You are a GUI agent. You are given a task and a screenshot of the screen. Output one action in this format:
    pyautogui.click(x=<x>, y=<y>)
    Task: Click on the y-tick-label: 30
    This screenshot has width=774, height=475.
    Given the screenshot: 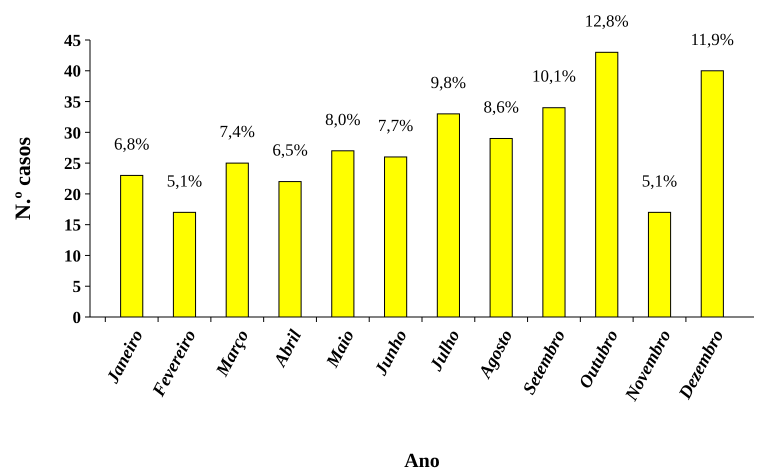 What is the action you would take?
    pyautogui.click(x=72, y=132)
    